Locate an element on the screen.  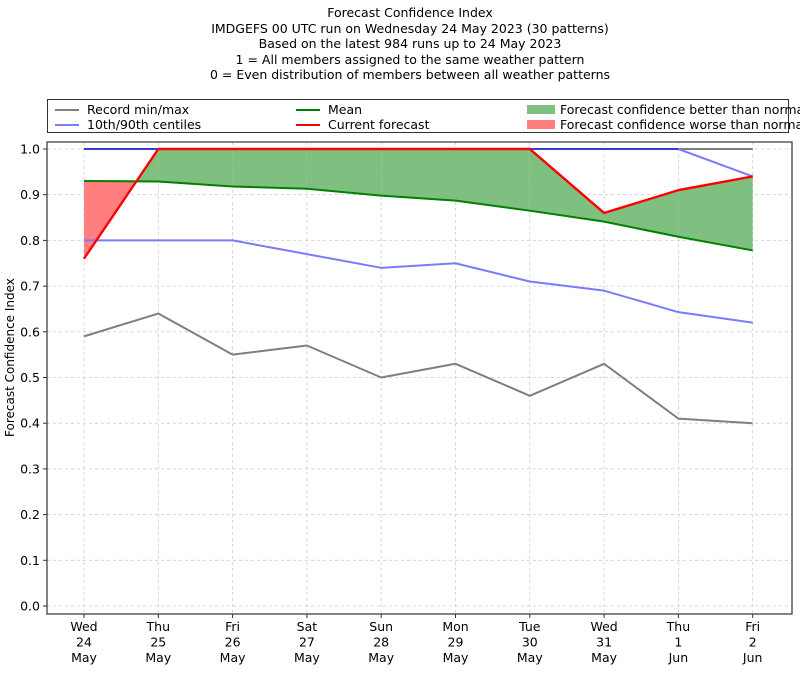
y-axis-ticks: 0.0 0.1 0.2 0.3 0.4 0.5 0.6 0.7 0.8 0.9 1.0 is located at coordinates (33, 378).